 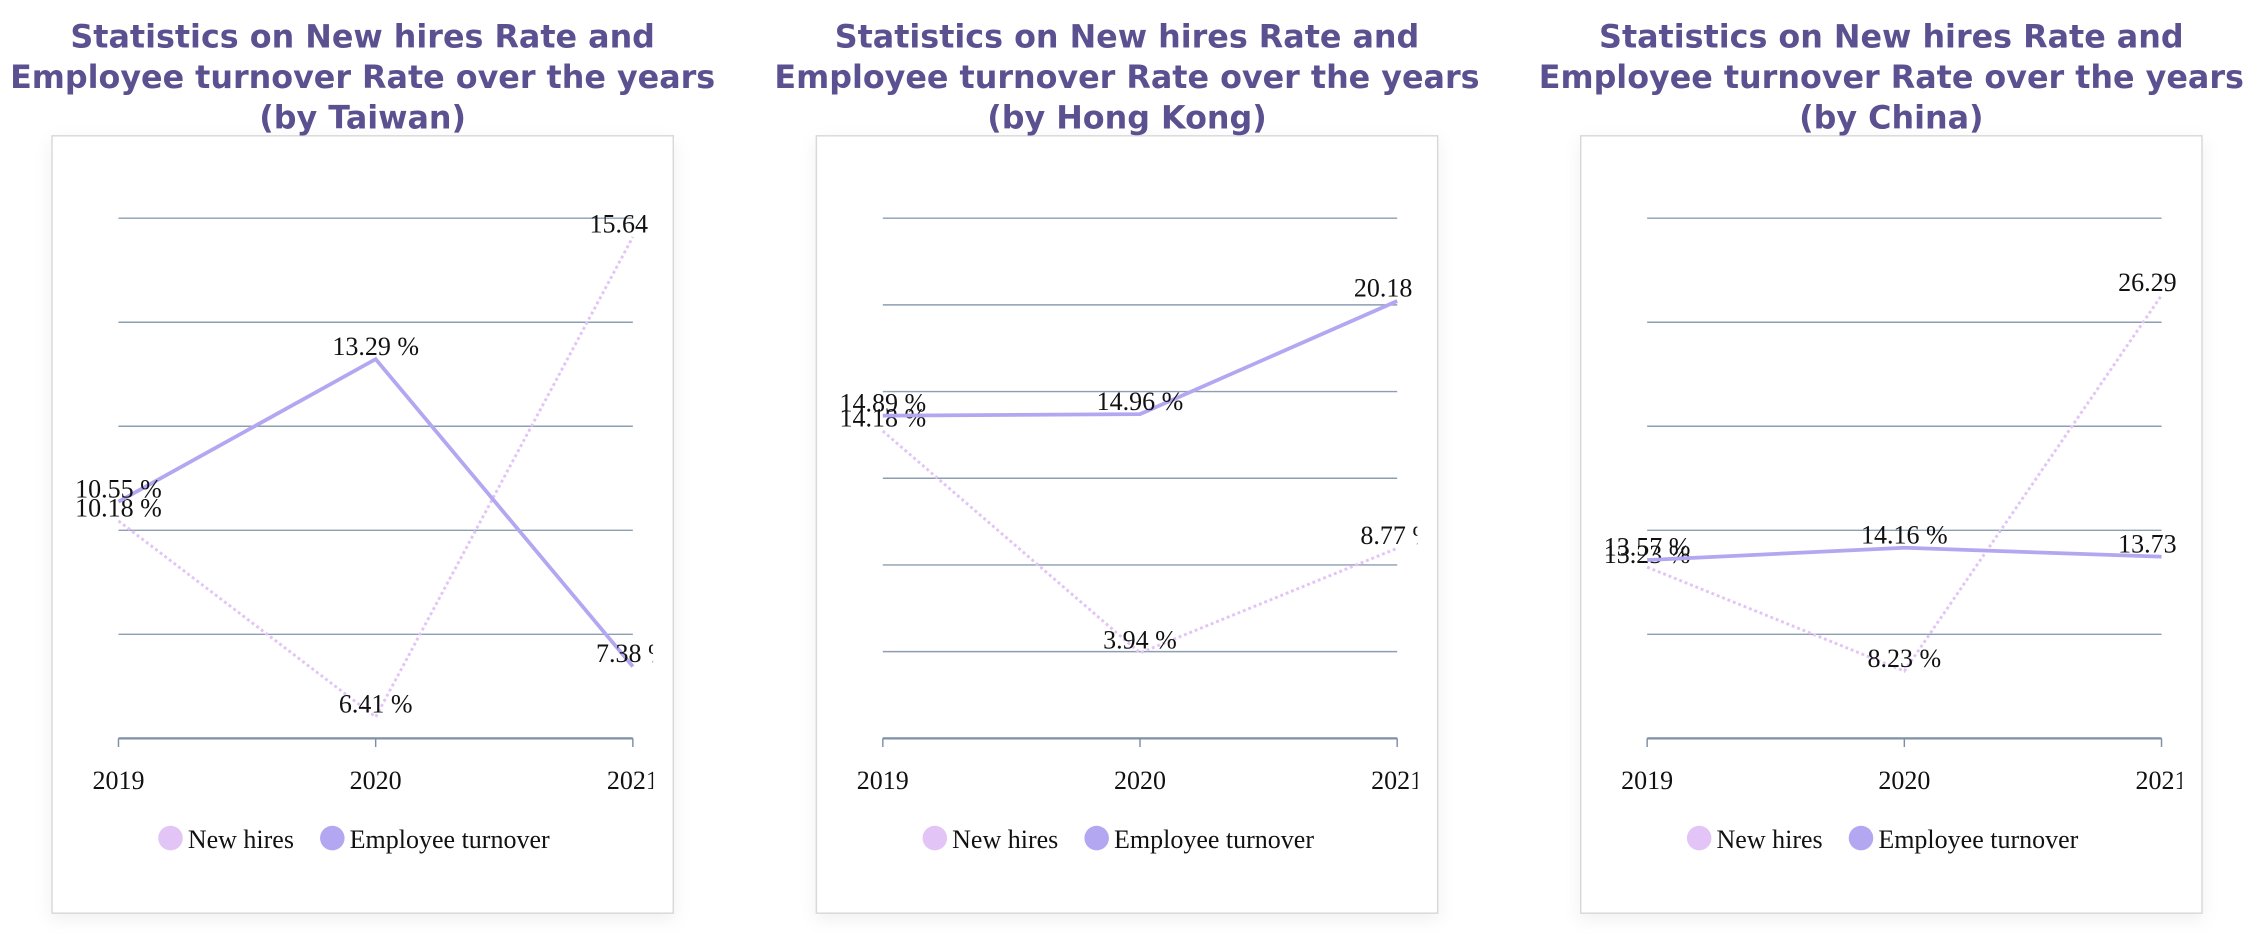 What do you see at coordinates (1140, 640) in the screenshot?
I see `data-label: 3.94 %` at bounding box center [1140, 640].